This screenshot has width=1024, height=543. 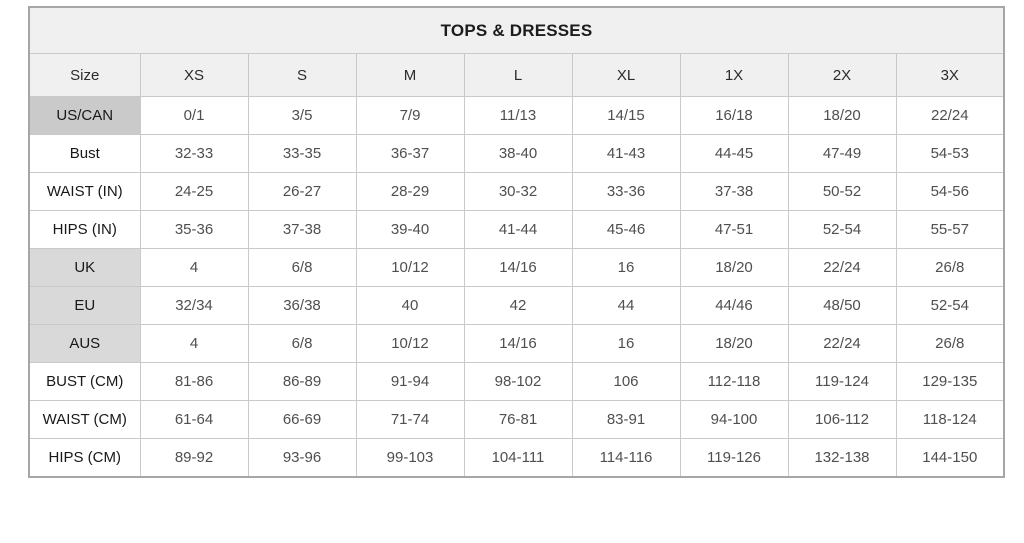 What do you see at coordinates (302, 115) in the screenshot?
I see `data-cell-us-can-s: 3/5` at bounding box center [302, 115].